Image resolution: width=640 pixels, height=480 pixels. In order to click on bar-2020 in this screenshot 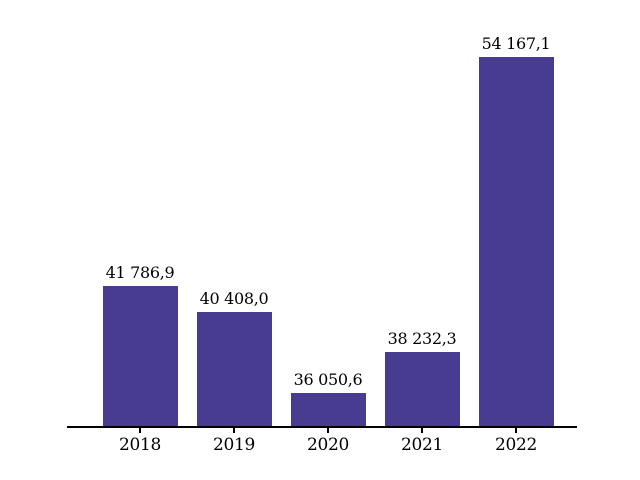, I will do `click(328, 409)`.